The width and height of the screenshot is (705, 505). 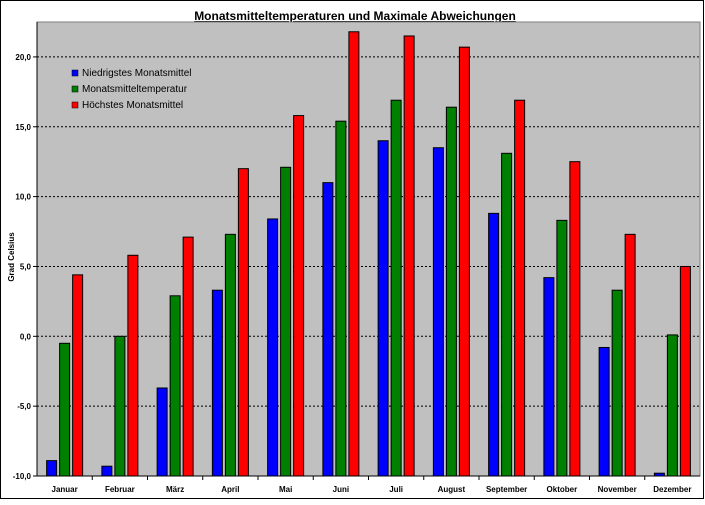 I want to click on x-tick-label: Oktober, so click(x=562, y=489).